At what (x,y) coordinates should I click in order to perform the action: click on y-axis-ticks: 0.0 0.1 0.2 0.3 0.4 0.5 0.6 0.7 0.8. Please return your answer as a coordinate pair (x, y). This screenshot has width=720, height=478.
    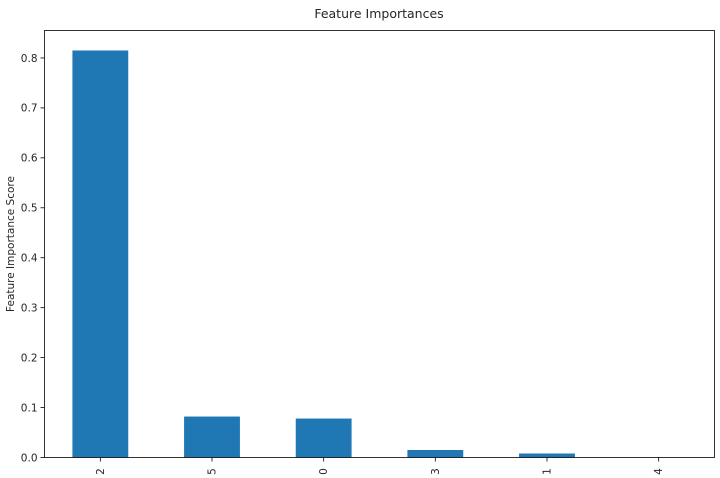
    Looking at the image, I should click on (33, 258).